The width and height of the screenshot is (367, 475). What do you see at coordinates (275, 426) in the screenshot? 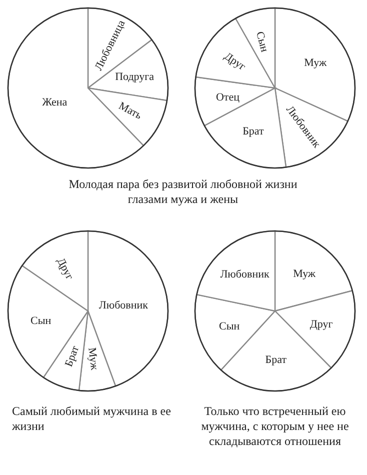
I see `text: Только что встреченный ею мужчина, с которым у нее не складываются отношения` at bounding box center [275, 426].